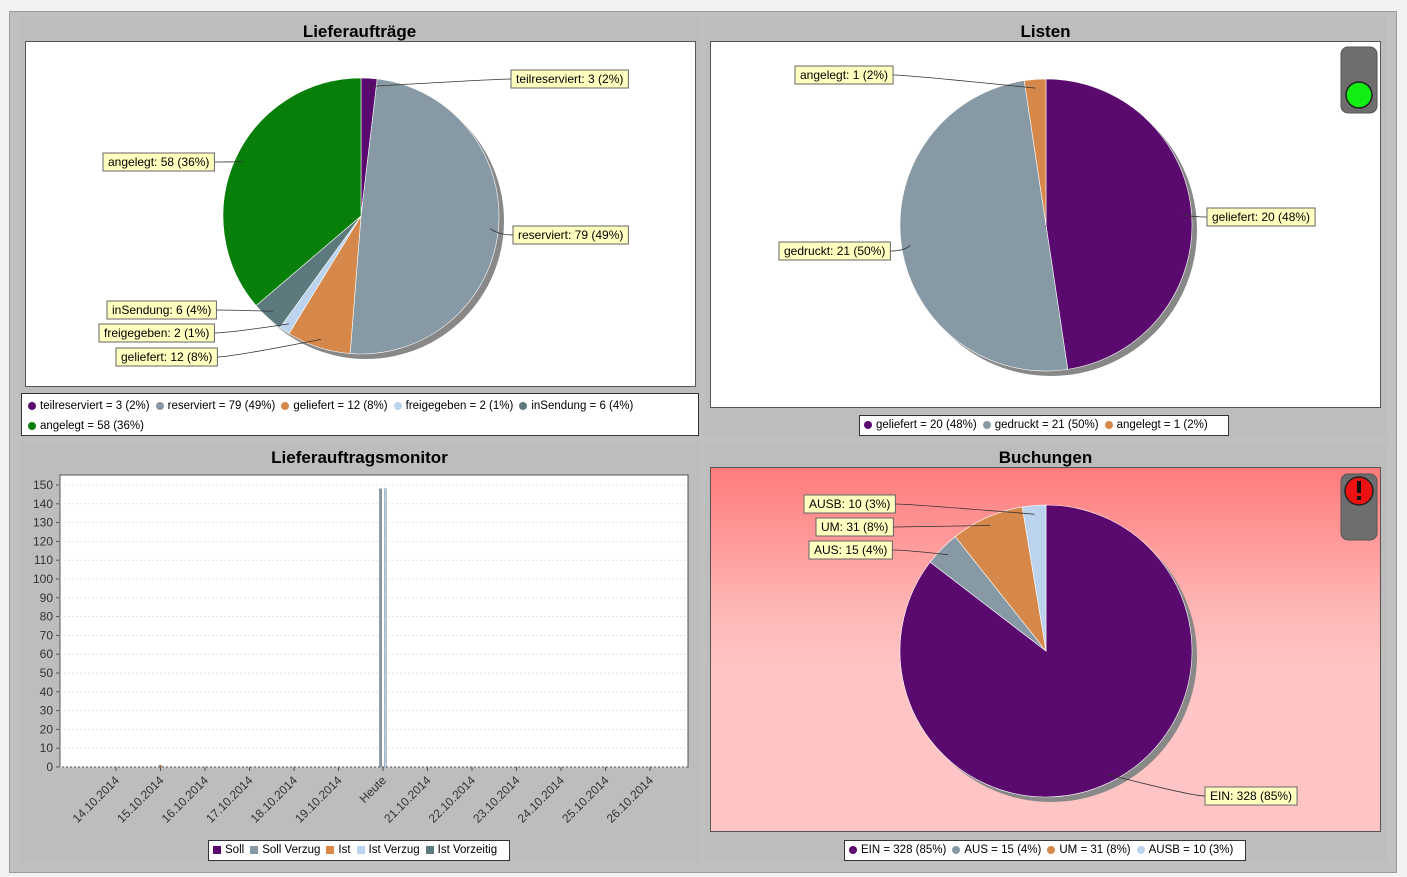  What do you see at coordinates (92, 426) in the screenshot?
I see `legend-label: angelegt = 58 (36%)` at bounding box center [92, 426].